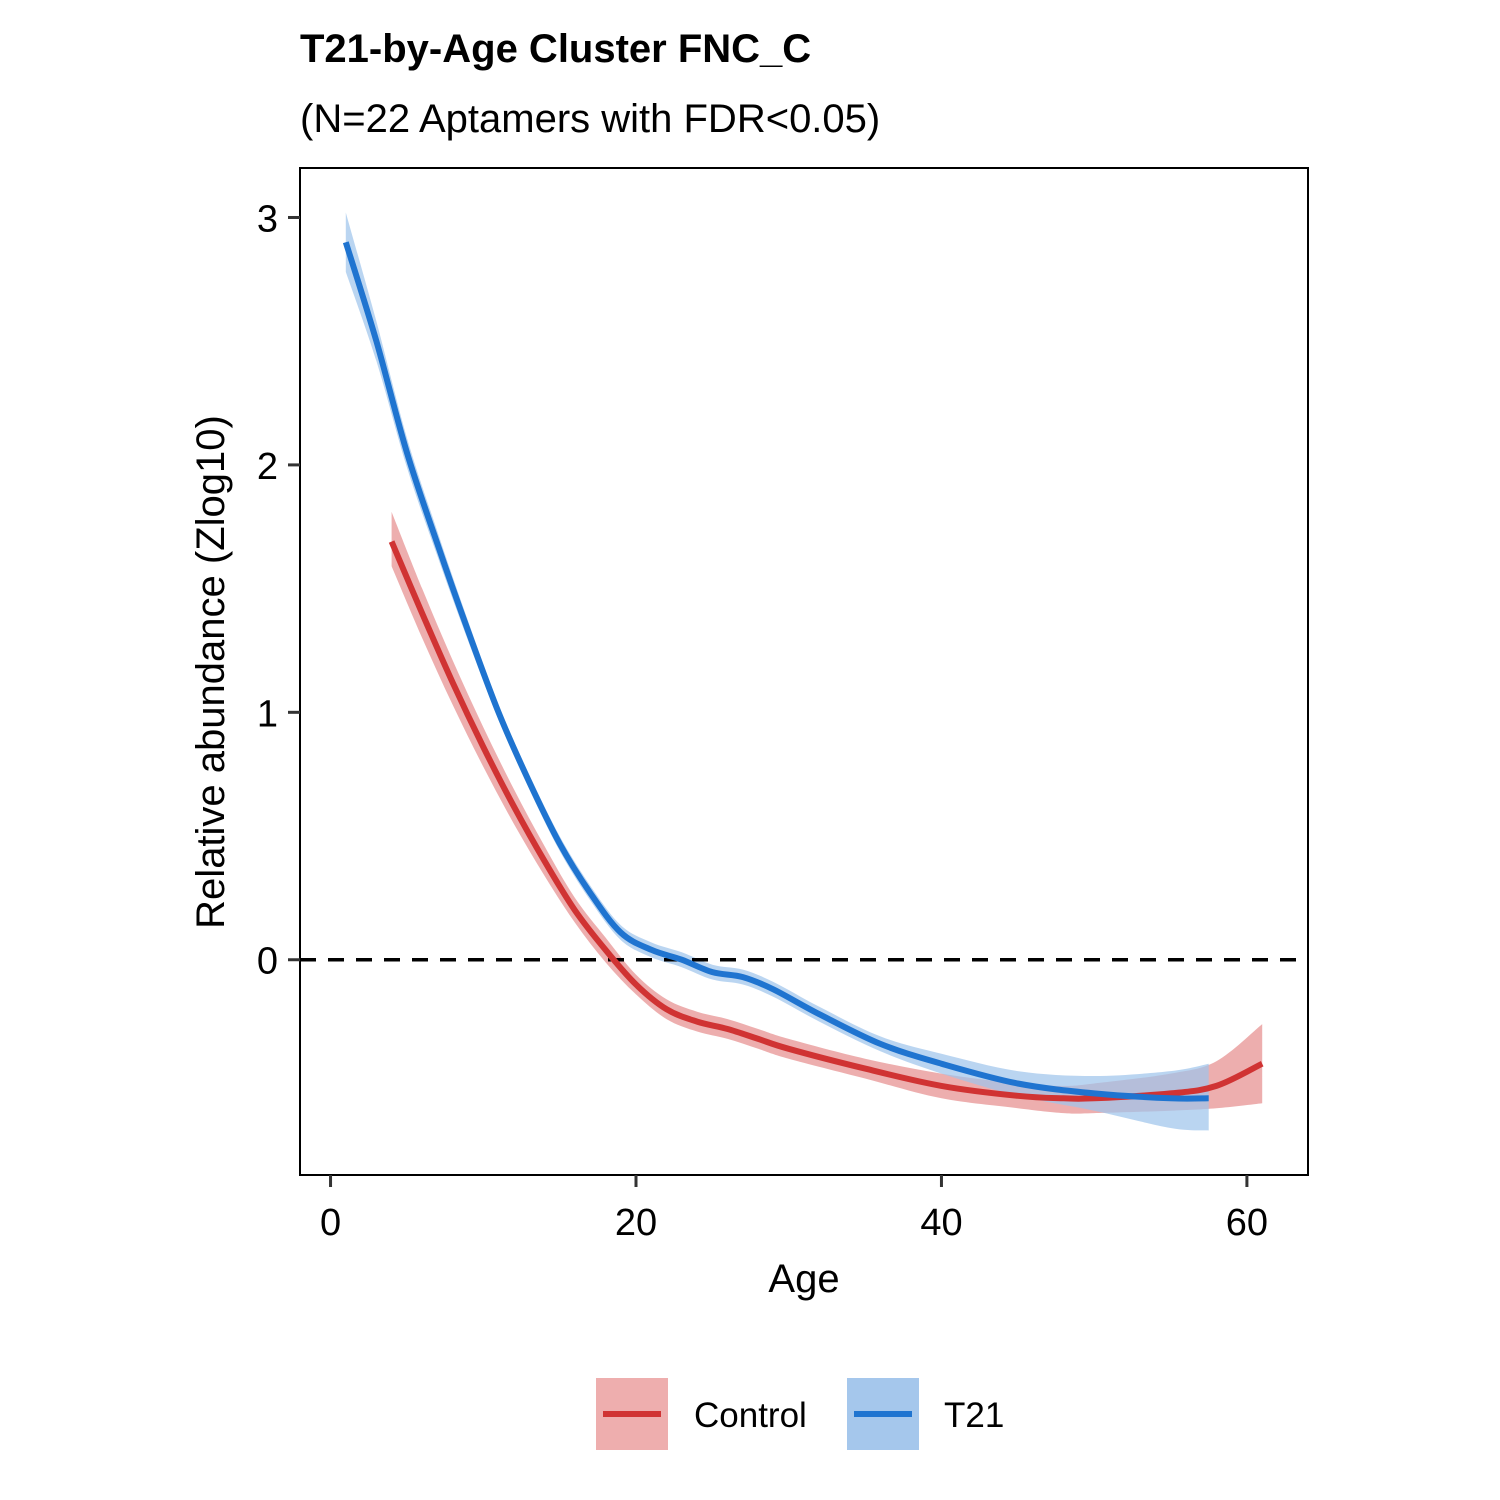 This screenshot has height=1500, width=1500. I want to click on y-tick-label: 2, so click(267, 467).